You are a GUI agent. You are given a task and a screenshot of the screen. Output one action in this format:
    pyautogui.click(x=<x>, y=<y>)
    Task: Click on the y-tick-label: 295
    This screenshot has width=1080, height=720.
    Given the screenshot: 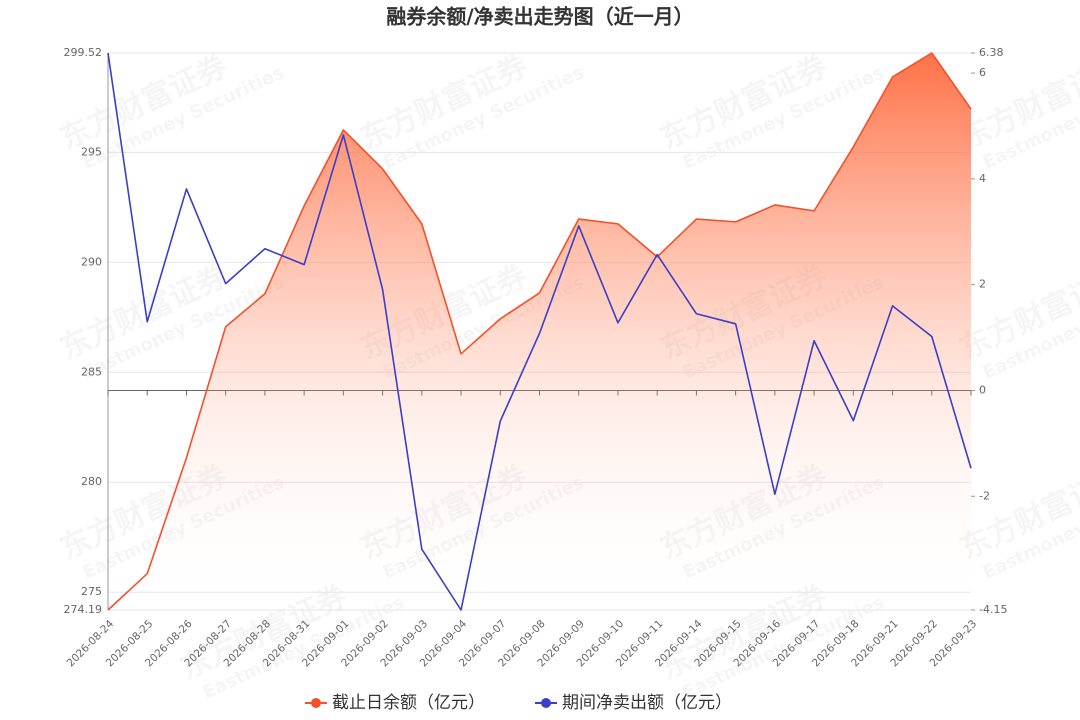 What is the action you would take?
    pyautogui.click(x=91, y=151)
    